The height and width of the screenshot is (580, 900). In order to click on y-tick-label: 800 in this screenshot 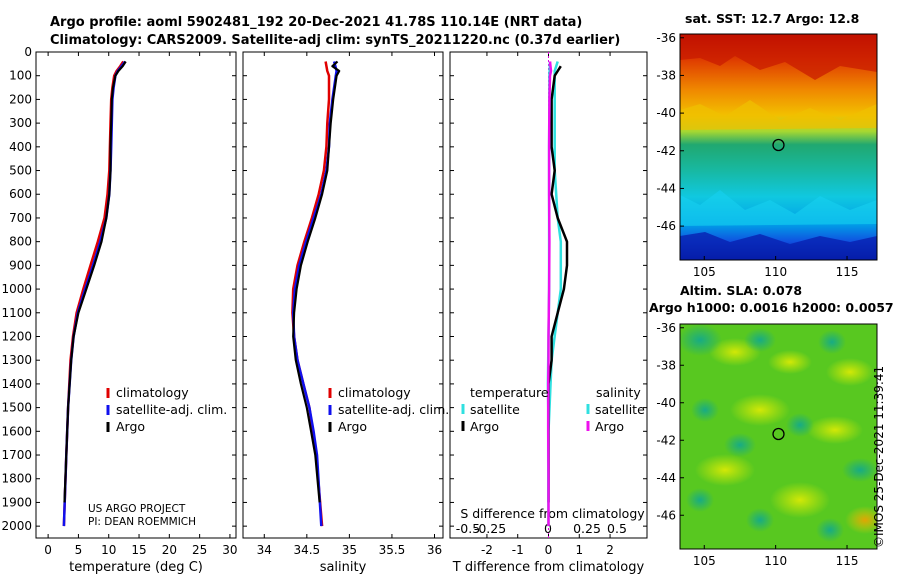, I will do `click(20, 242)`.